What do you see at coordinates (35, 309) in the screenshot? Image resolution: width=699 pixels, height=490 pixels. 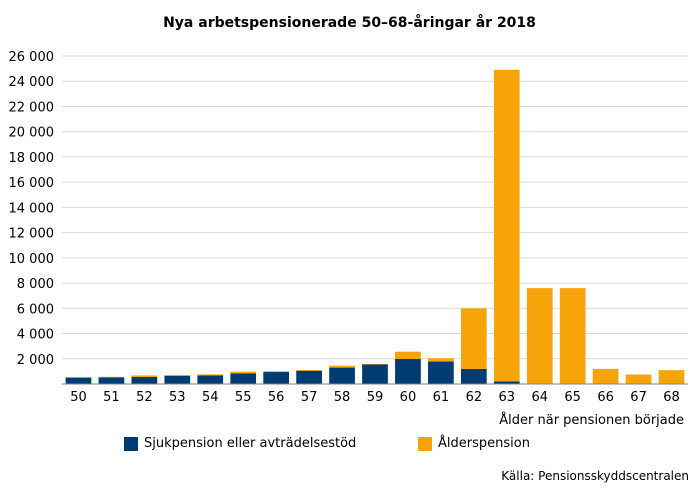 I see `y-tick-label: 6 000` at bounding box center [35, 309].